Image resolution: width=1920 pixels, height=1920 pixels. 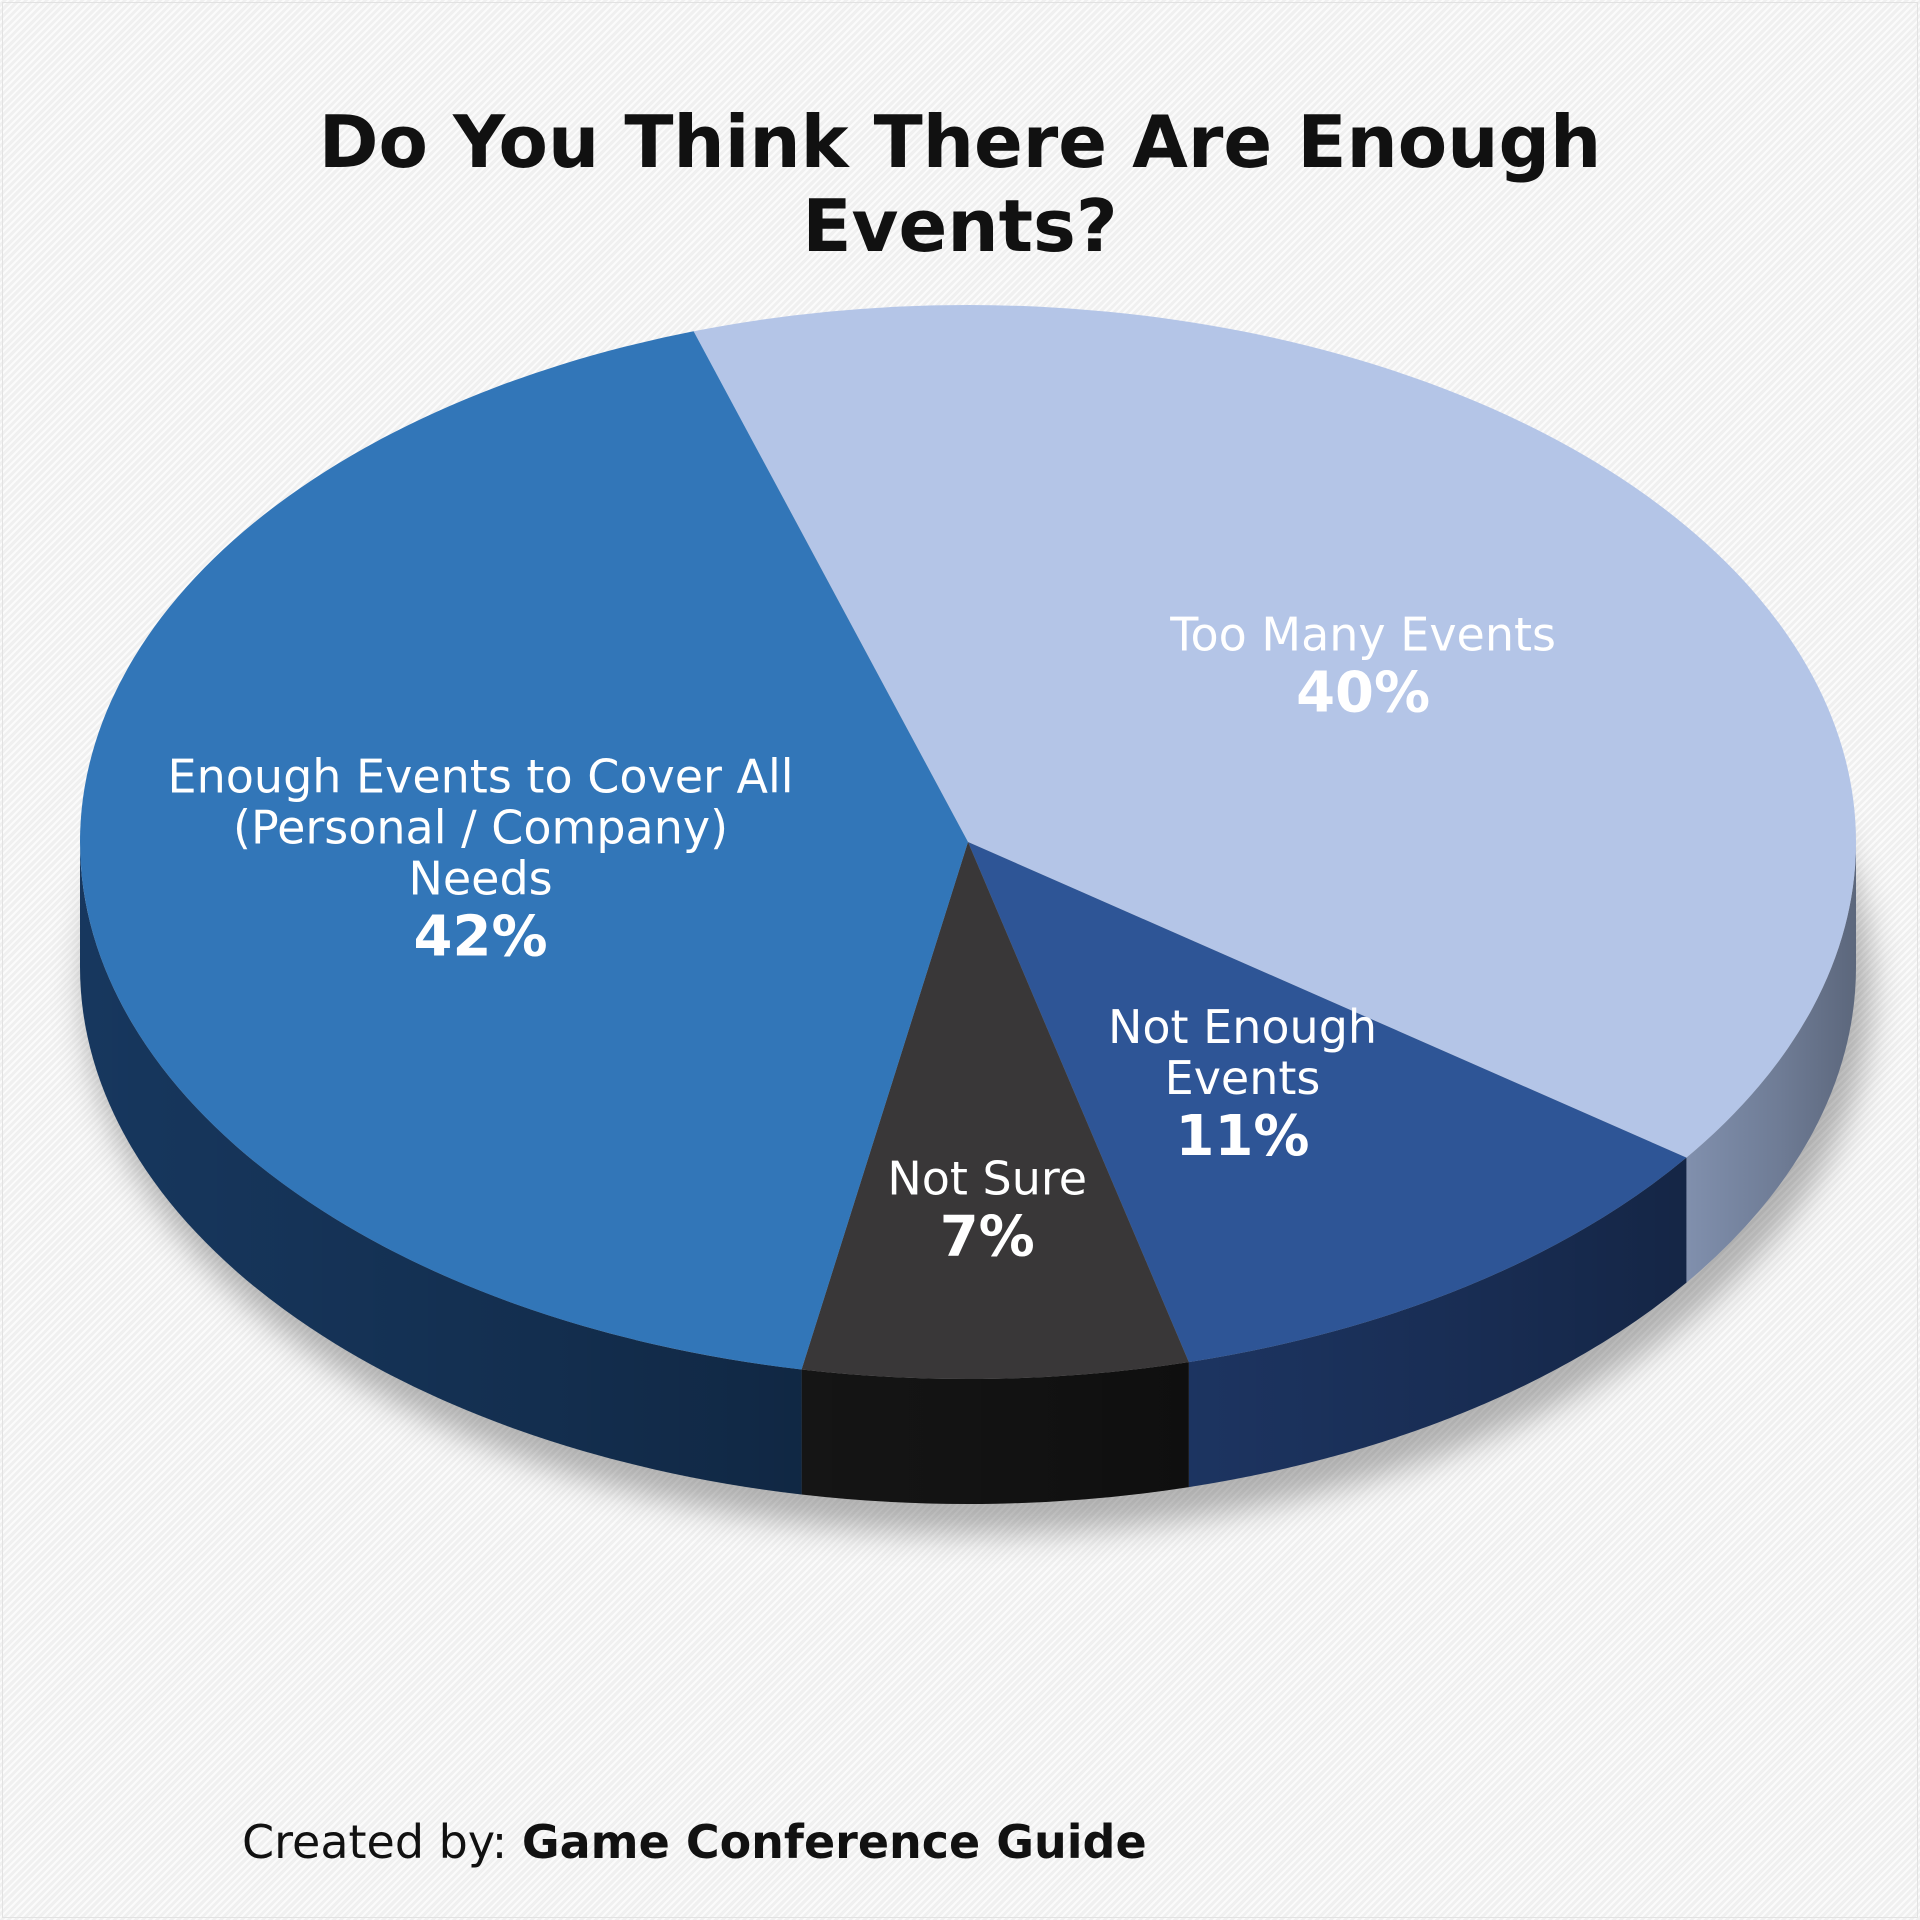 I want to click on credit-prefix: Created by:, so click(x=375, y=1842).